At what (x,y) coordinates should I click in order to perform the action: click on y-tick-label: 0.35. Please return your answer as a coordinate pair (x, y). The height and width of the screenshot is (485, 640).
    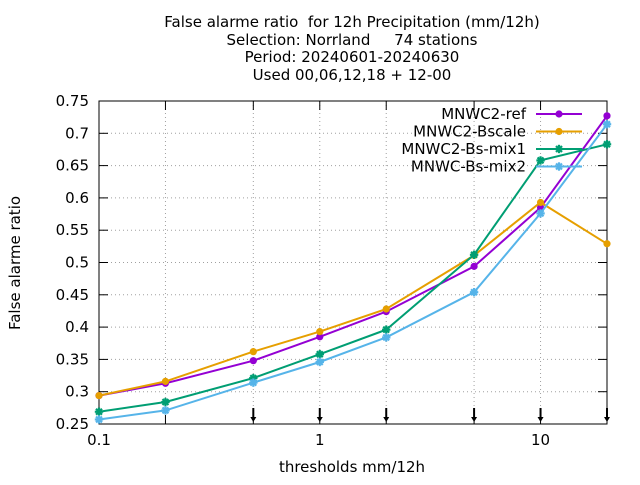
    Looking at the image, I should click on (72, 359).